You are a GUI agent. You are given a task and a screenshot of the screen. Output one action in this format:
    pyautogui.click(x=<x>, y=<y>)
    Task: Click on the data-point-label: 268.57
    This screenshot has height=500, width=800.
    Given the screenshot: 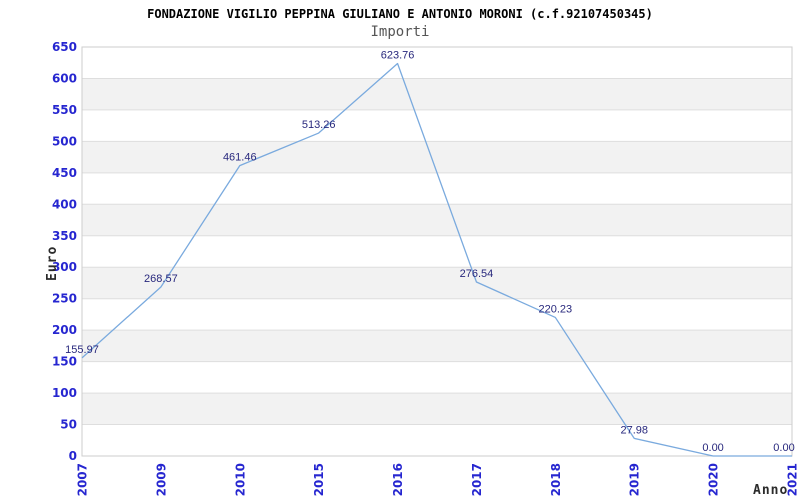 What is the action you would take?
    pyautogui.click(x=161, y=279)
    